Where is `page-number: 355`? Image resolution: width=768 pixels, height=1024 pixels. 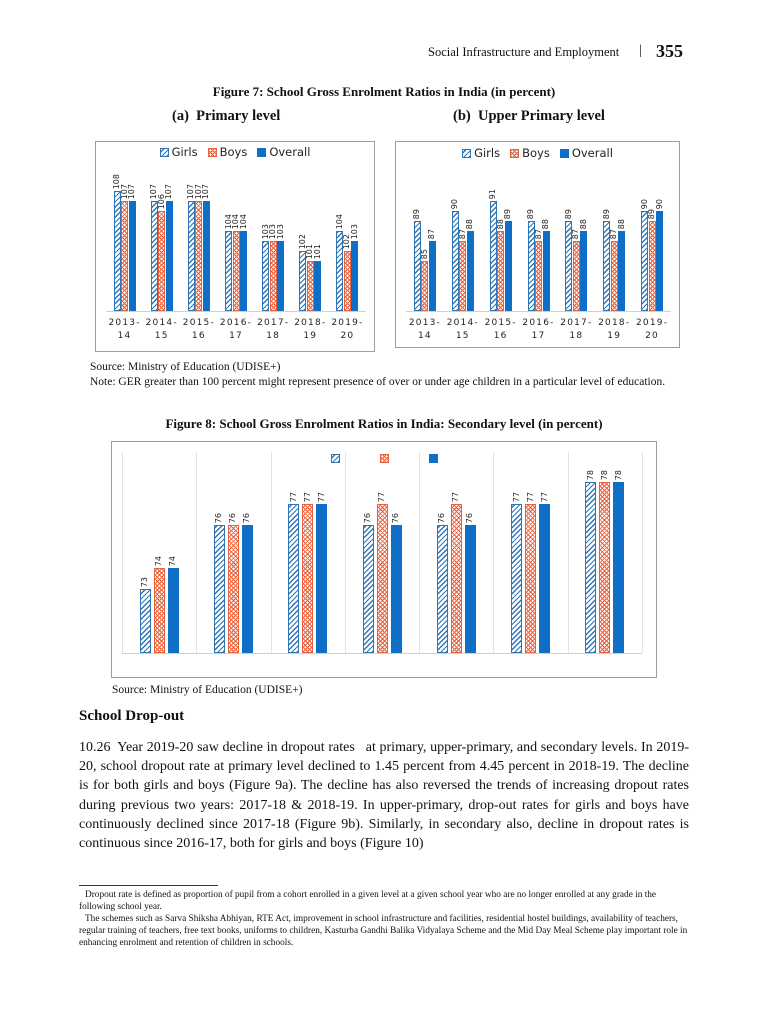 page-number: 355 is located at coordinates (669, 51).